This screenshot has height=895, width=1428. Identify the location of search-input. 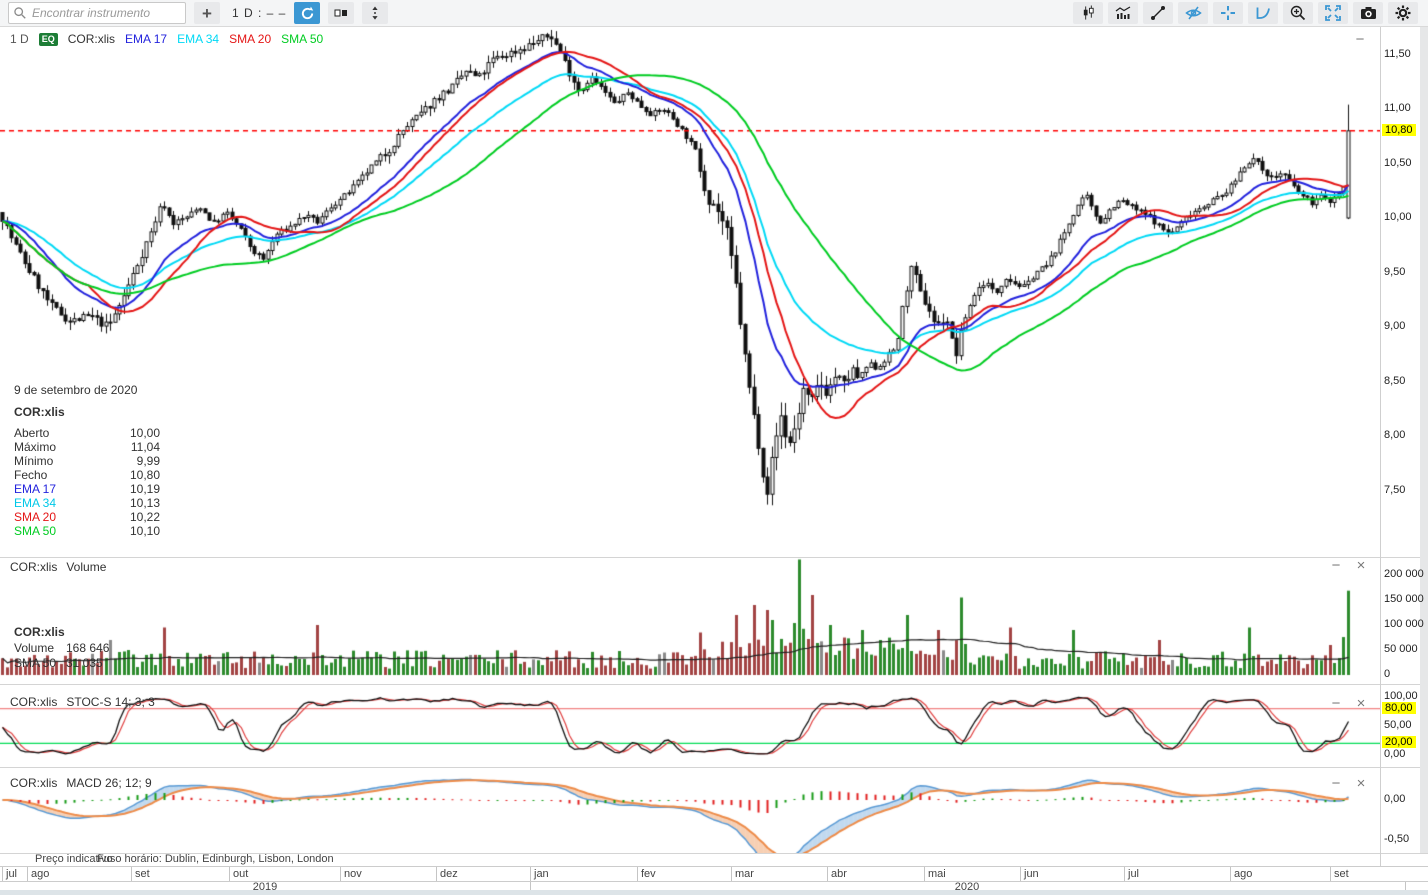
(105, 13).